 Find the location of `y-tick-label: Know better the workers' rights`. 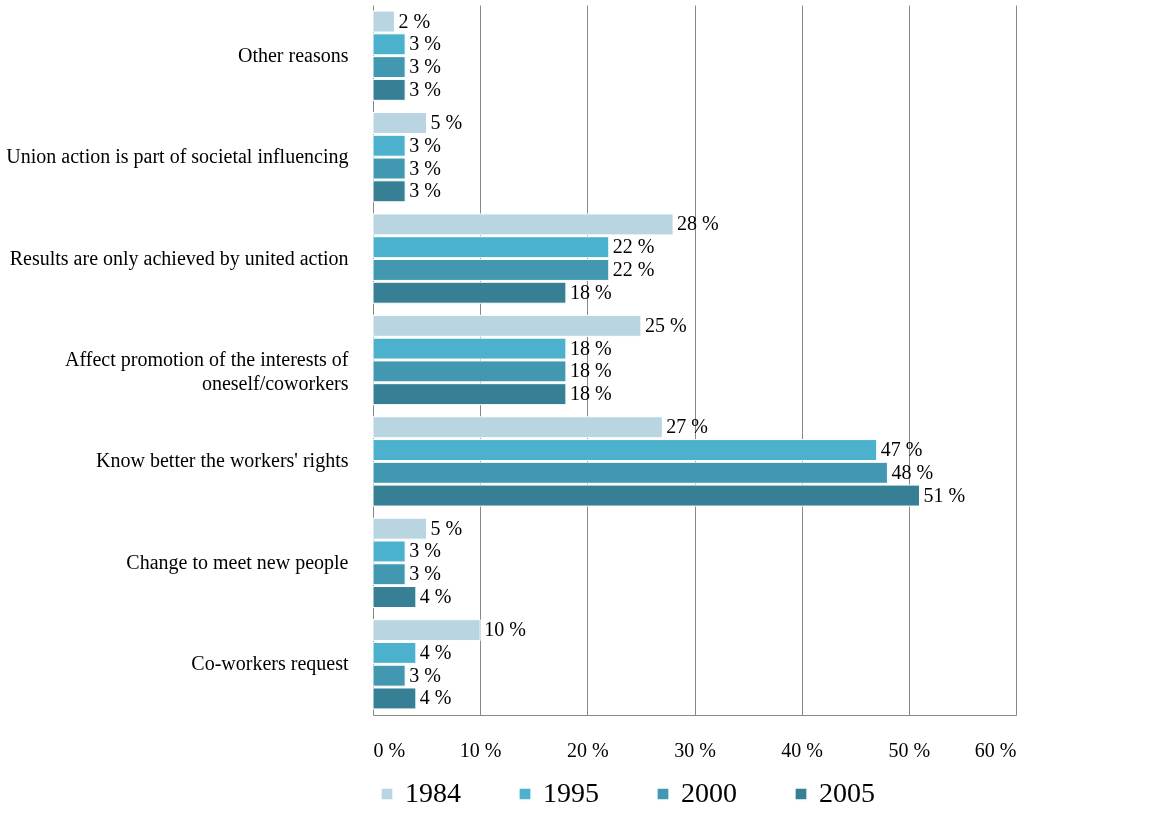

y-tick-label: Know better the workers' rights is located at coordinates (222, 461).